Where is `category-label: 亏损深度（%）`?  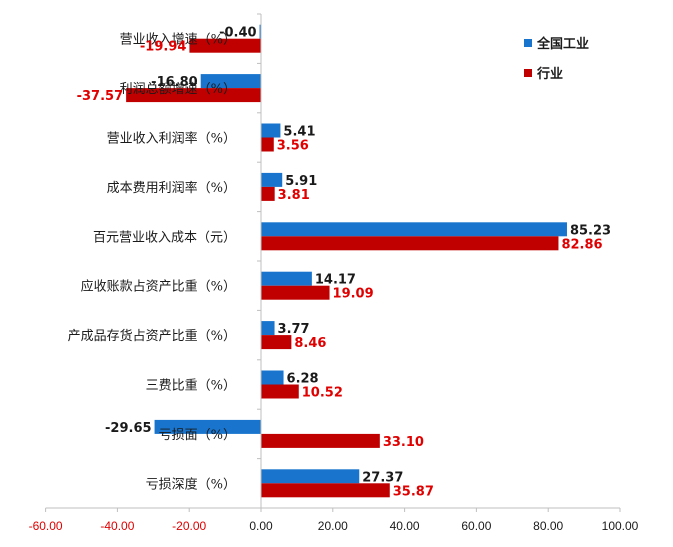 category-label: 亏损深度（%） is located at coordinates (191, 484).